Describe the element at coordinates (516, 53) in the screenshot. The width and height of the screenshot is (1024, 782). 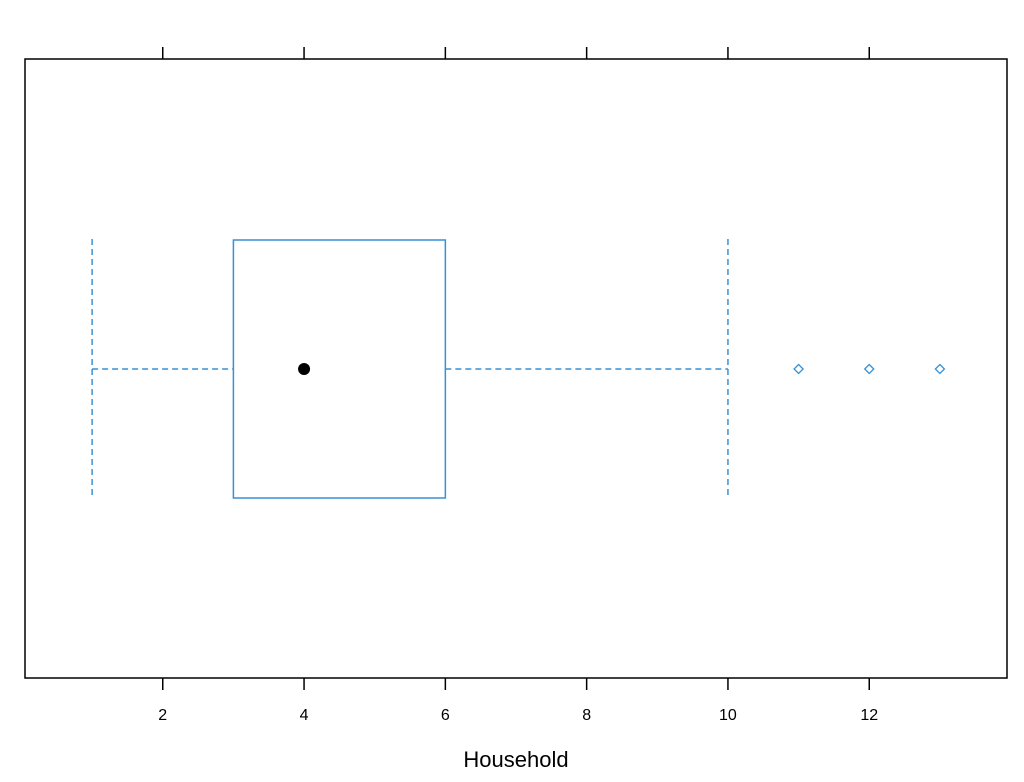
I see `top-axis` at that location.